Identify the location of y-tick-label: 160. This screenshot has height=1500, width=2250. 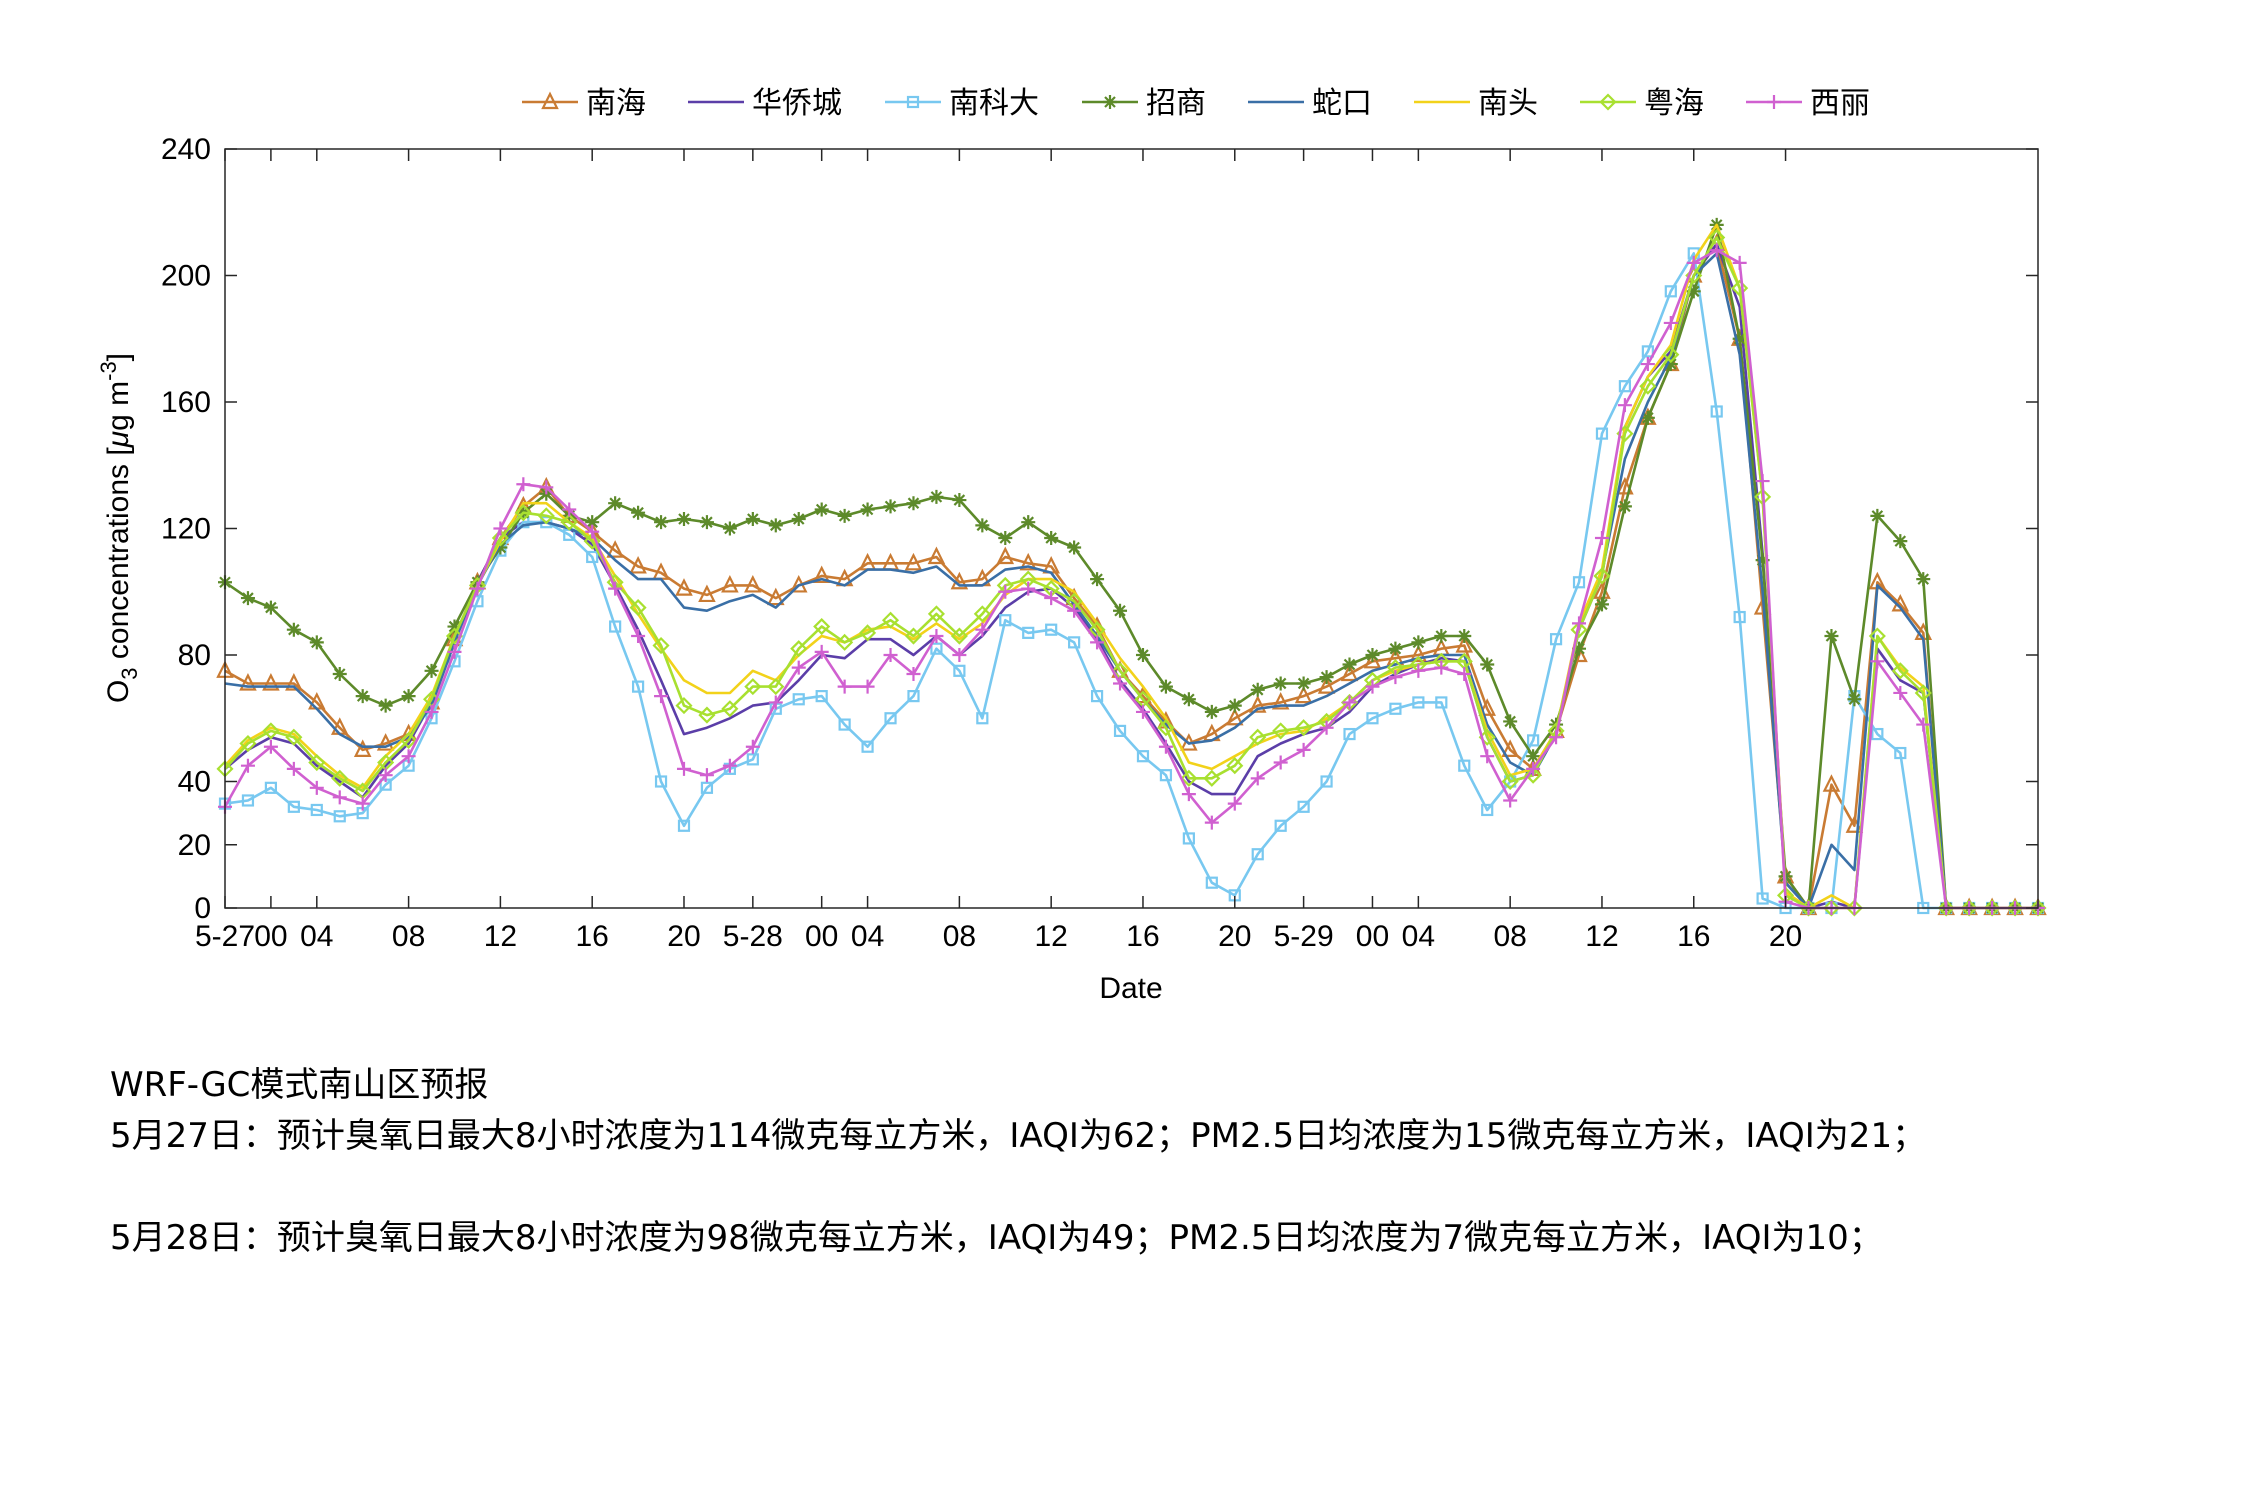
(186, 402).